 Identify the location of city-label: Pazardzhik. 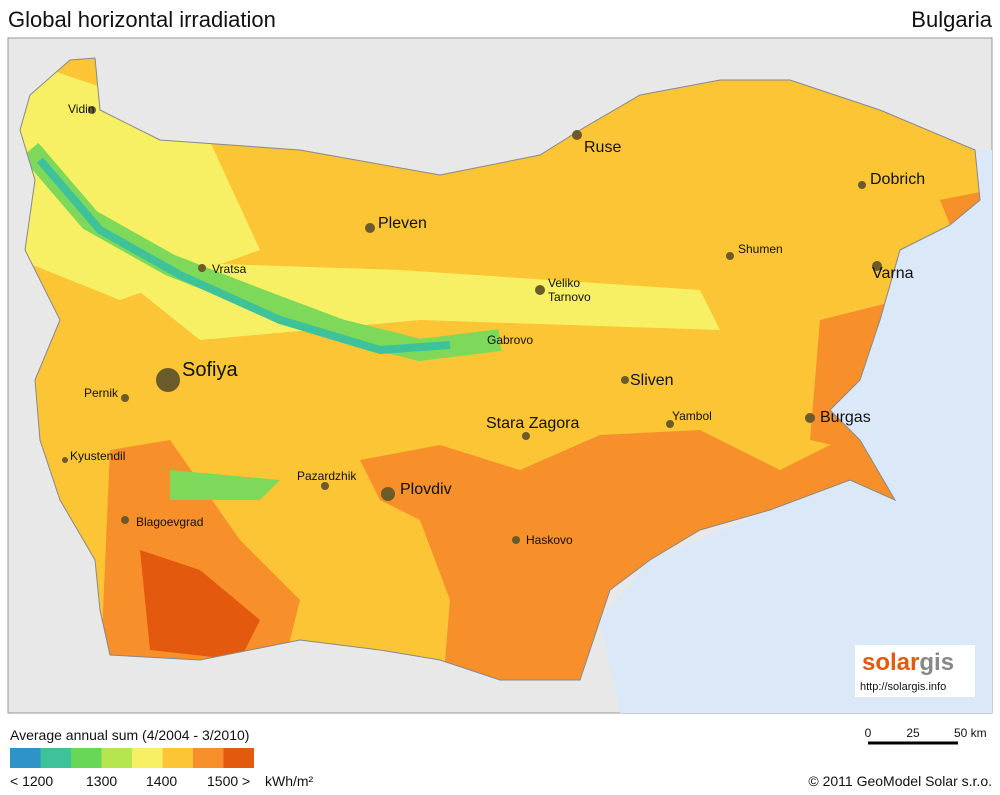
(327, 476).